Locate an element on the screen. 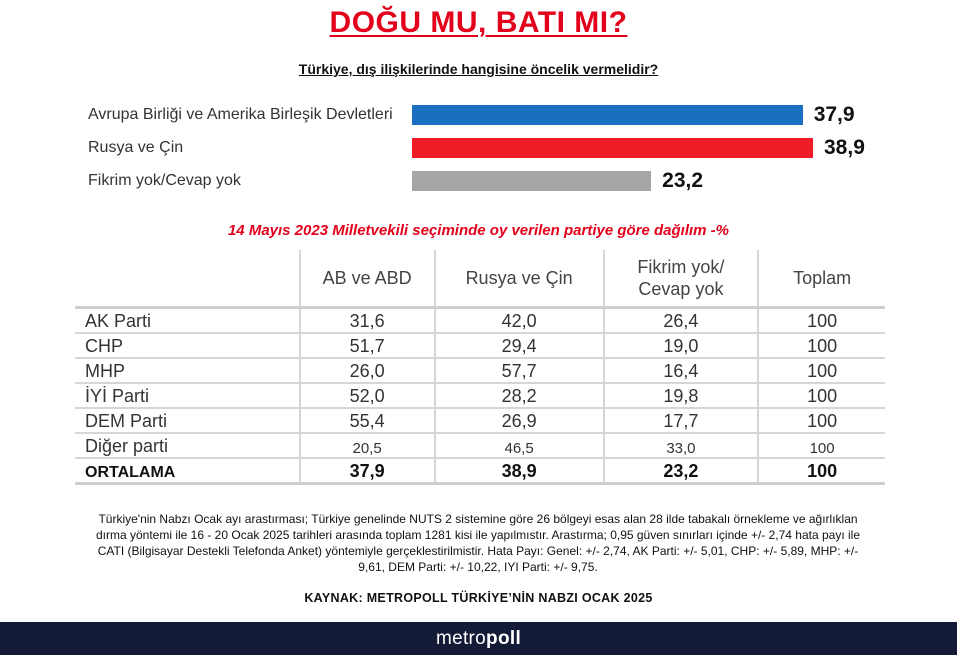 The height and width of the screenshot is (655, 957). bar-rusya-cin is located at coordinates (612, 148).